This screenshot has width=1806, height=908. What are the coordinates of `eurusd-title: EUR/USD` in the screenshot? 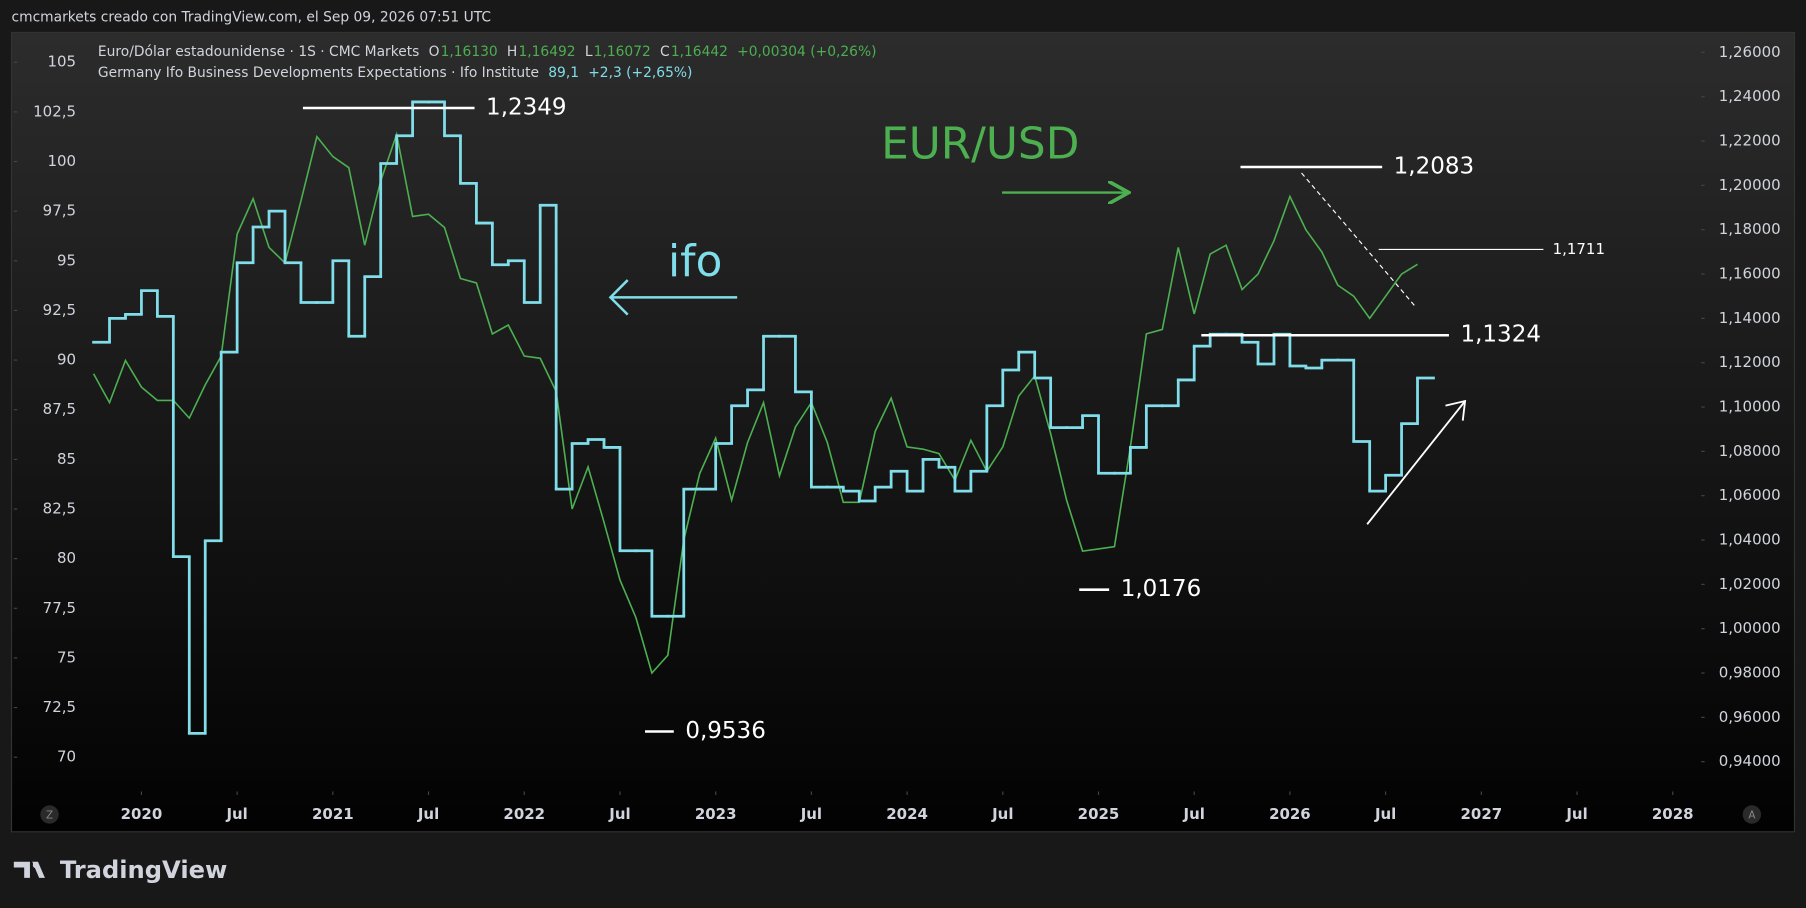 It's located at (980, 143).